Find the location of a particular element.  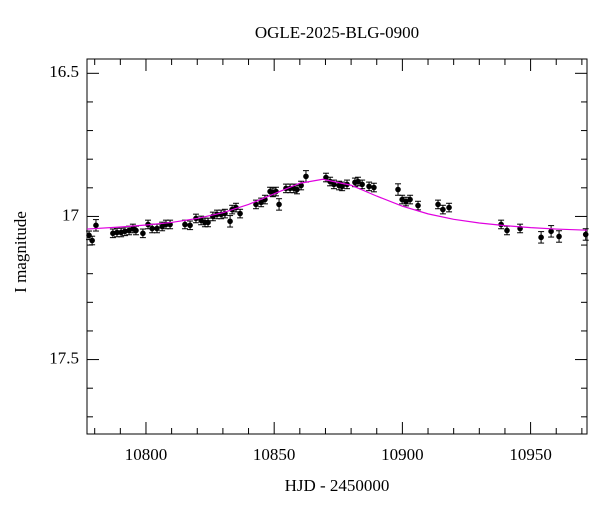

x-tick-label: 10850 is located at coordinates (274, 454).